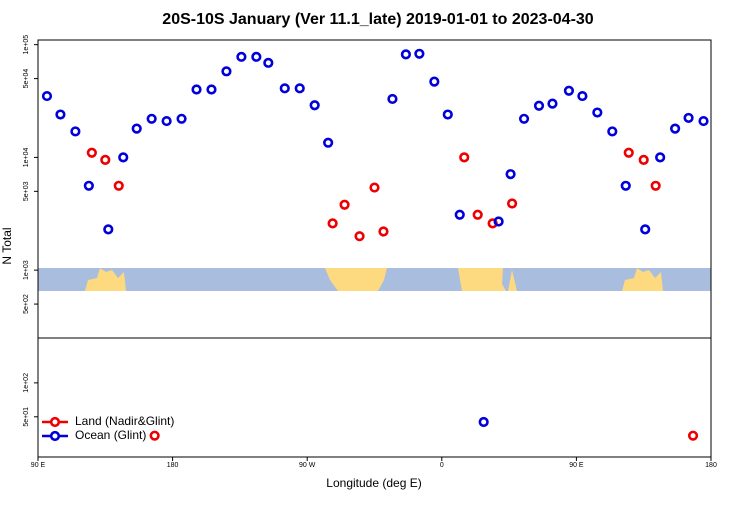  I want to click on y-tick-label: 5e+01, so click(26, 417).